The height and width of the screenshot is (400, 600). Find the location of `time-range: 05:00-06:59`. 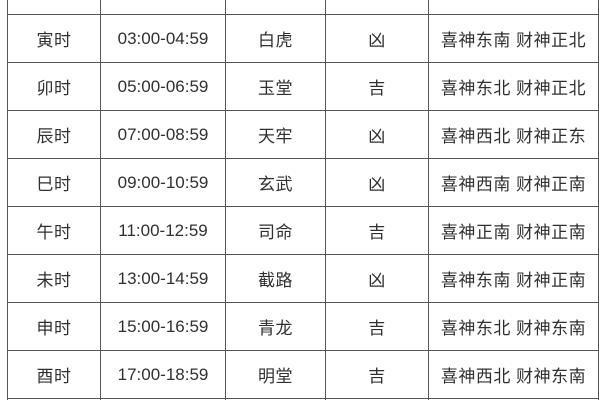

time-range: 05:00-06:59 is located at coordinates (163, 86).